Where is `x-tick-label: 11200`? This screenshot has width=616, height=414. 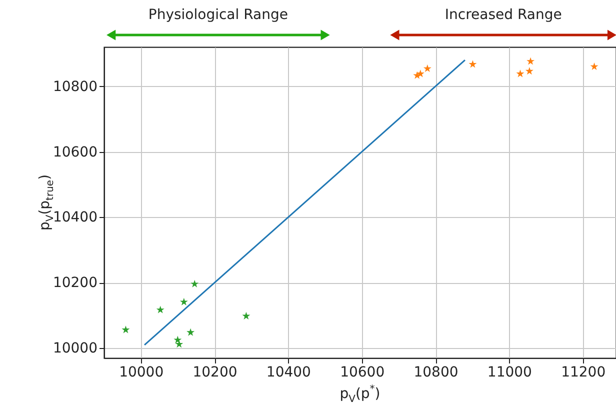
x-tick-label: 11200 is located at coordinates (583, 372).